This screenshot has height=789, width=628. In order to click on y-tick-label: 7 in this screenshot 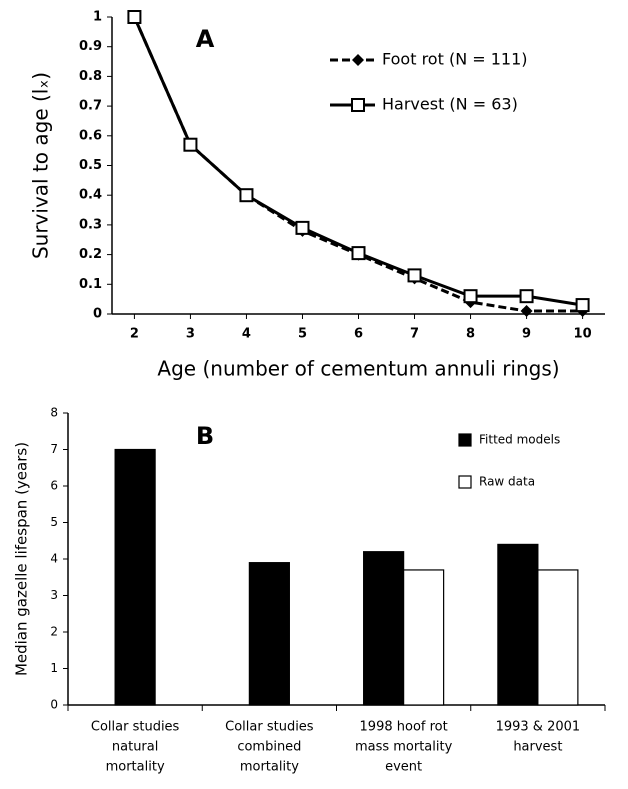, I will do `click(54, 449)`.